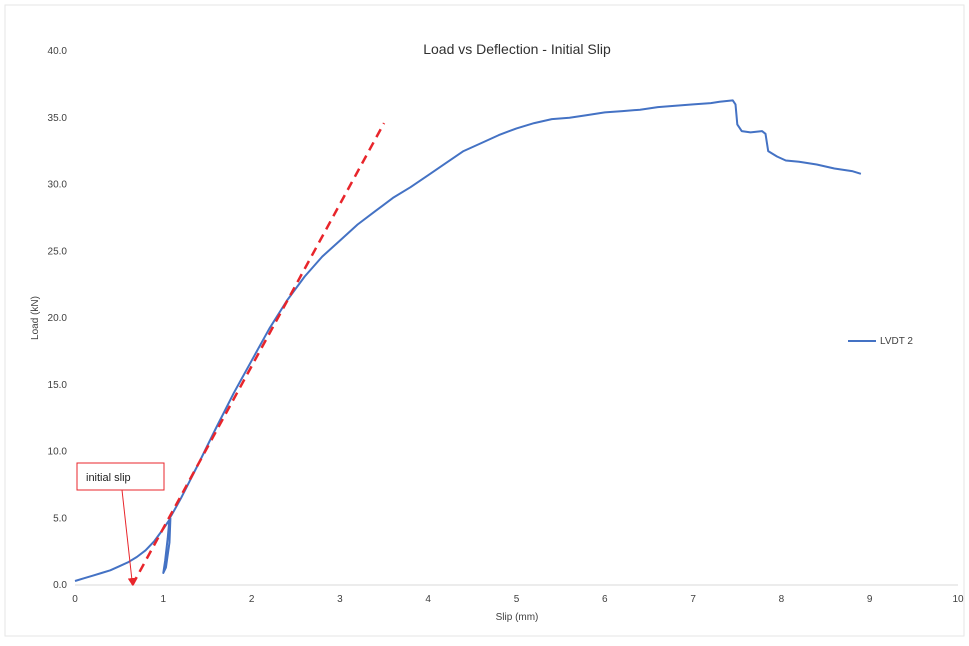 This screenshot has height=646, width=969. I want to click on y-axis-title: Load (kN), so click(35, 318).